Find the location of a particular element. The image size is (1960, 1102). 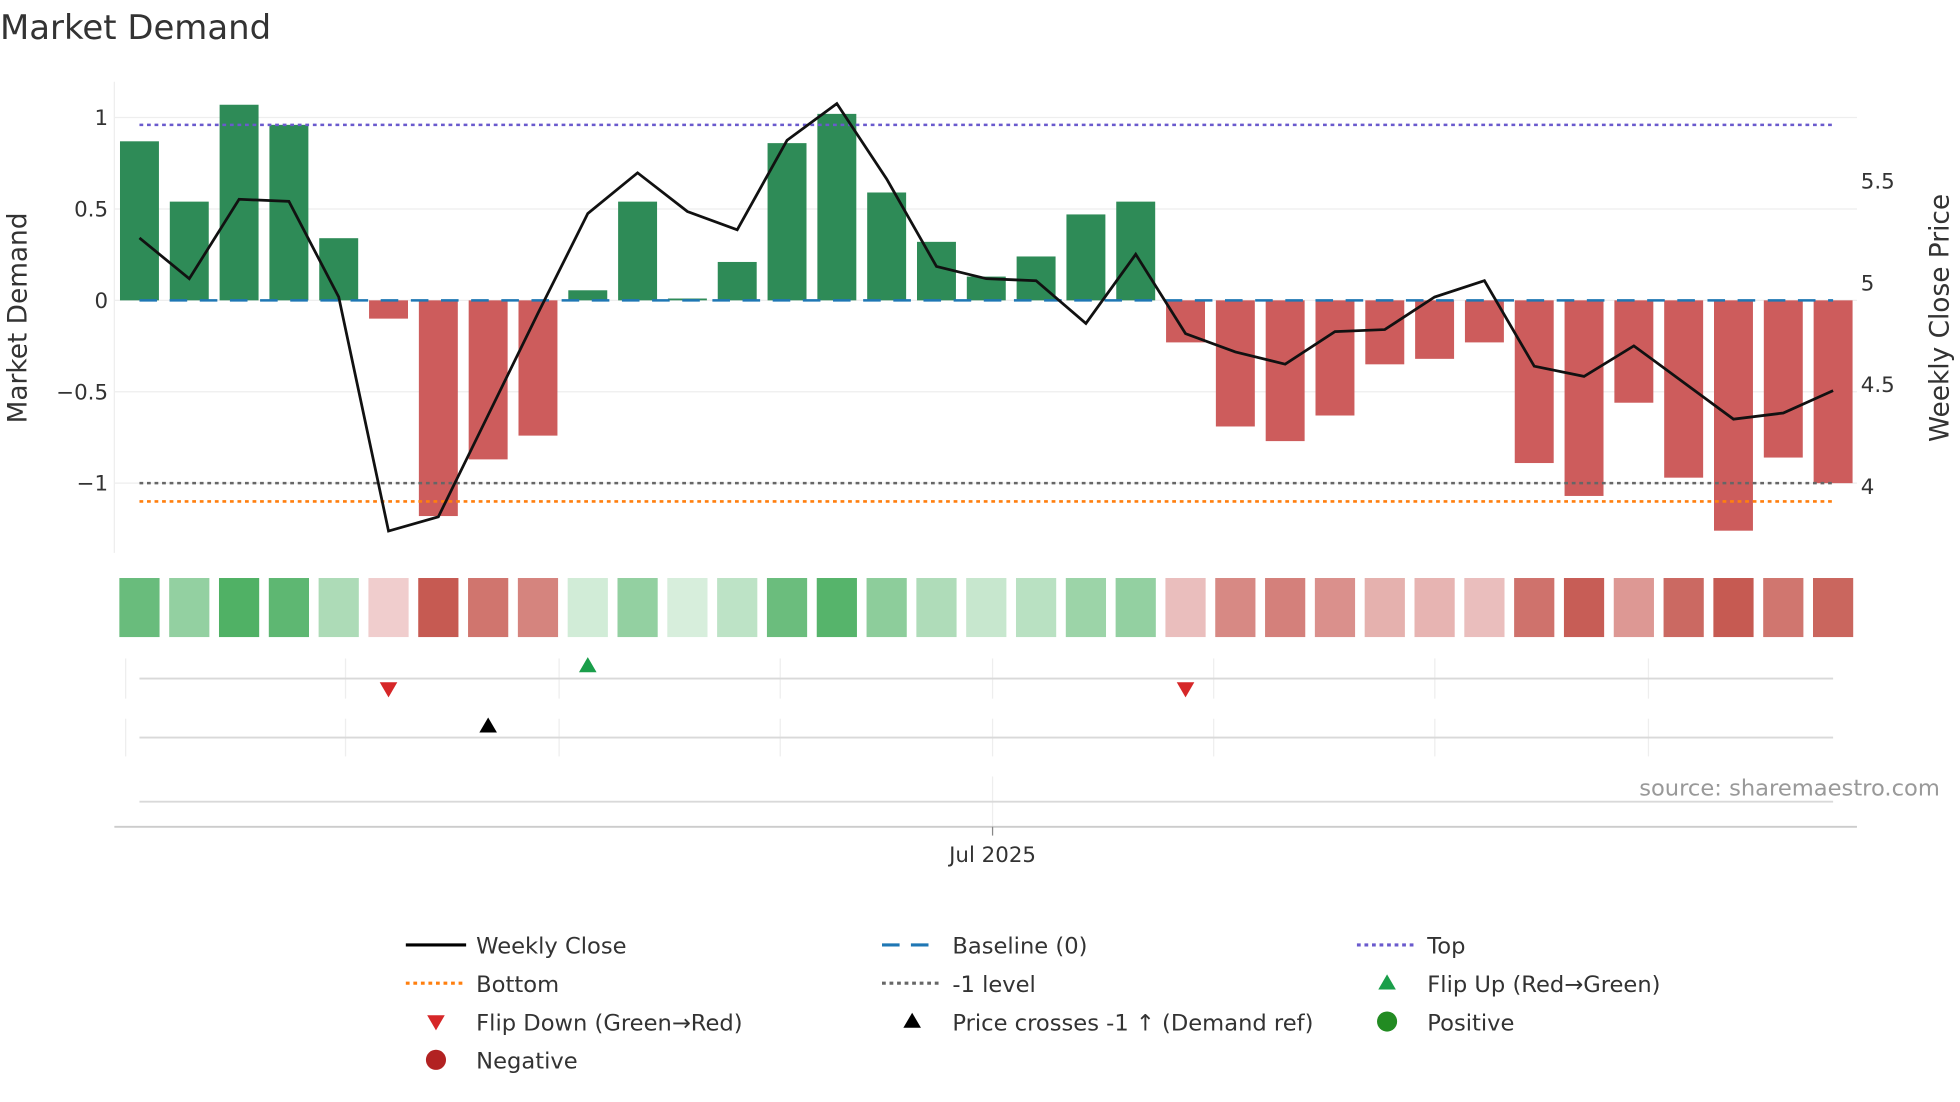

y2-tick-label: 5.5 is located at coordinates (1878, 182).